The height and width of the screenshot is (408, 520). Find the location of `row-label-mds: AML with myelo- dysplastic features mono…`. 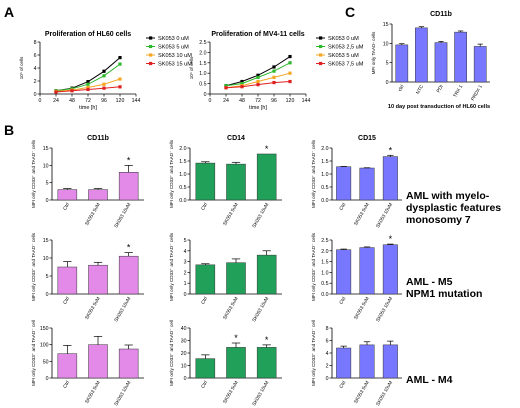

row-label-mds: AML with myelo- dysplastic features mono… is located at coordinates (453, 208).